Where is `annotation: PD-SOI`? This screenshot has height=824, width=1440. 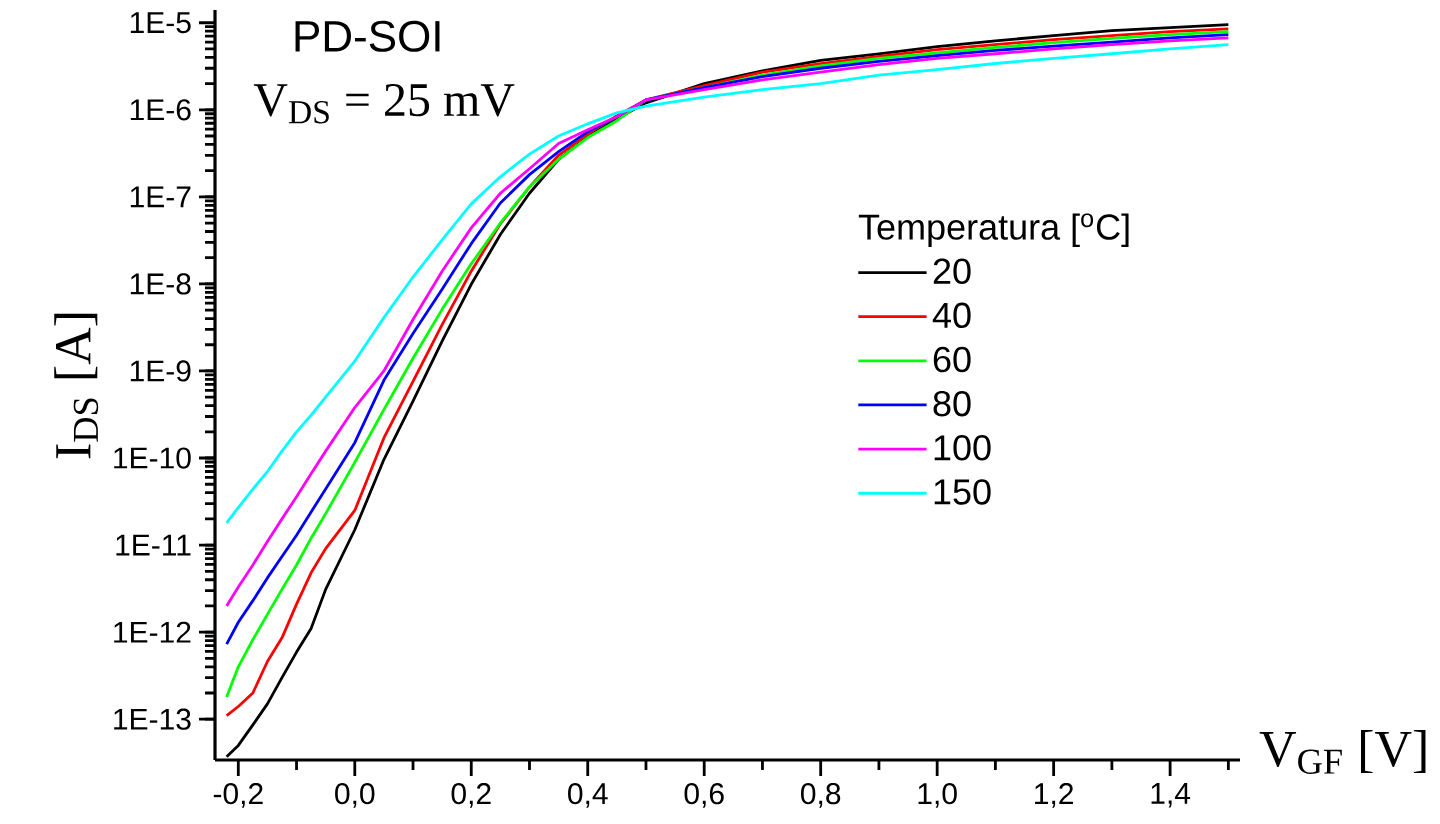 annotation: PD-SOI is located at coordinates (367, 36).